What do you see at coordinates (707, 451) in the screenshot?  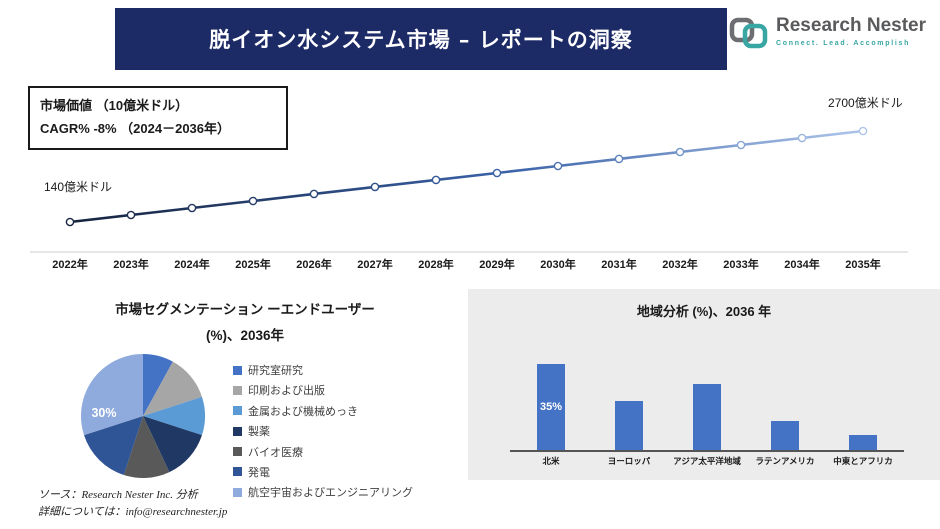 I see `bar-chart-axis` at bounding box center [707, 451].